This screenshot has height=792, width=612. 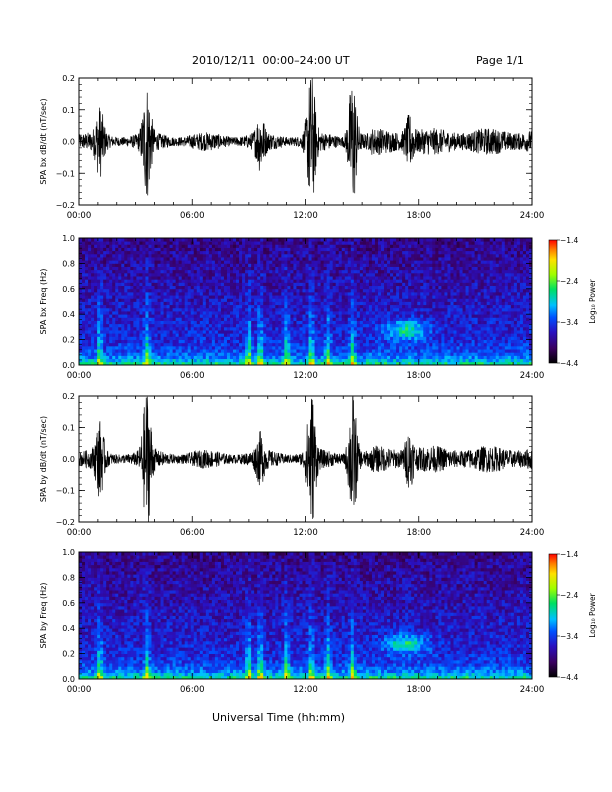 What do you see at coordinates (43, 616) in the screenshot?
I see `y-axis-label: SPA by Freq (Hz)` at bounding box center [43, 616].